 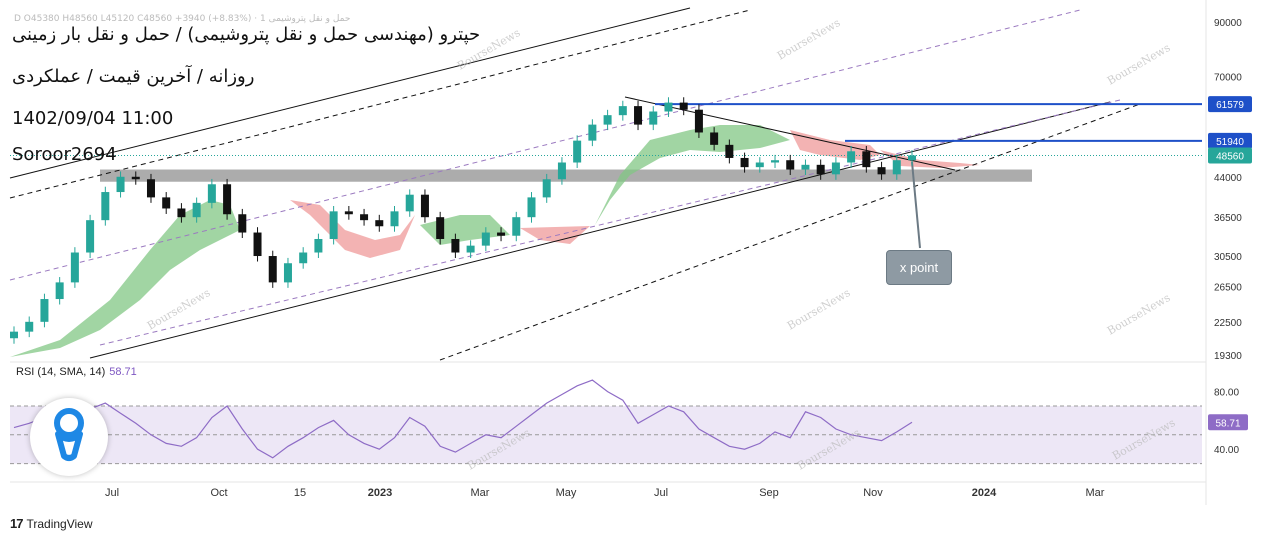 I want to click on brand-logo, so click(x=69, y=437).